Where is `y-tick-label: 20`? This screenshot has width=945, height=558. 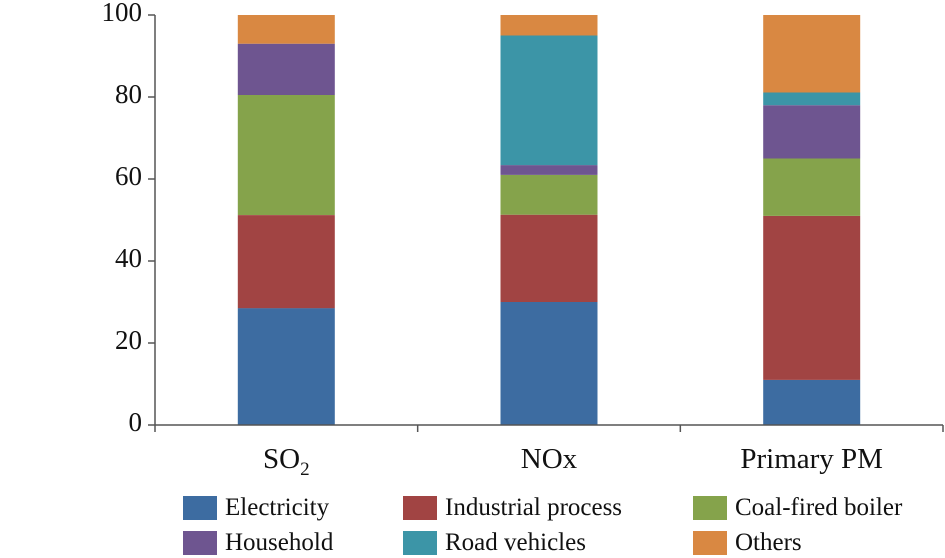
y-tick-label: 20 is located at coordinates (128, 340).